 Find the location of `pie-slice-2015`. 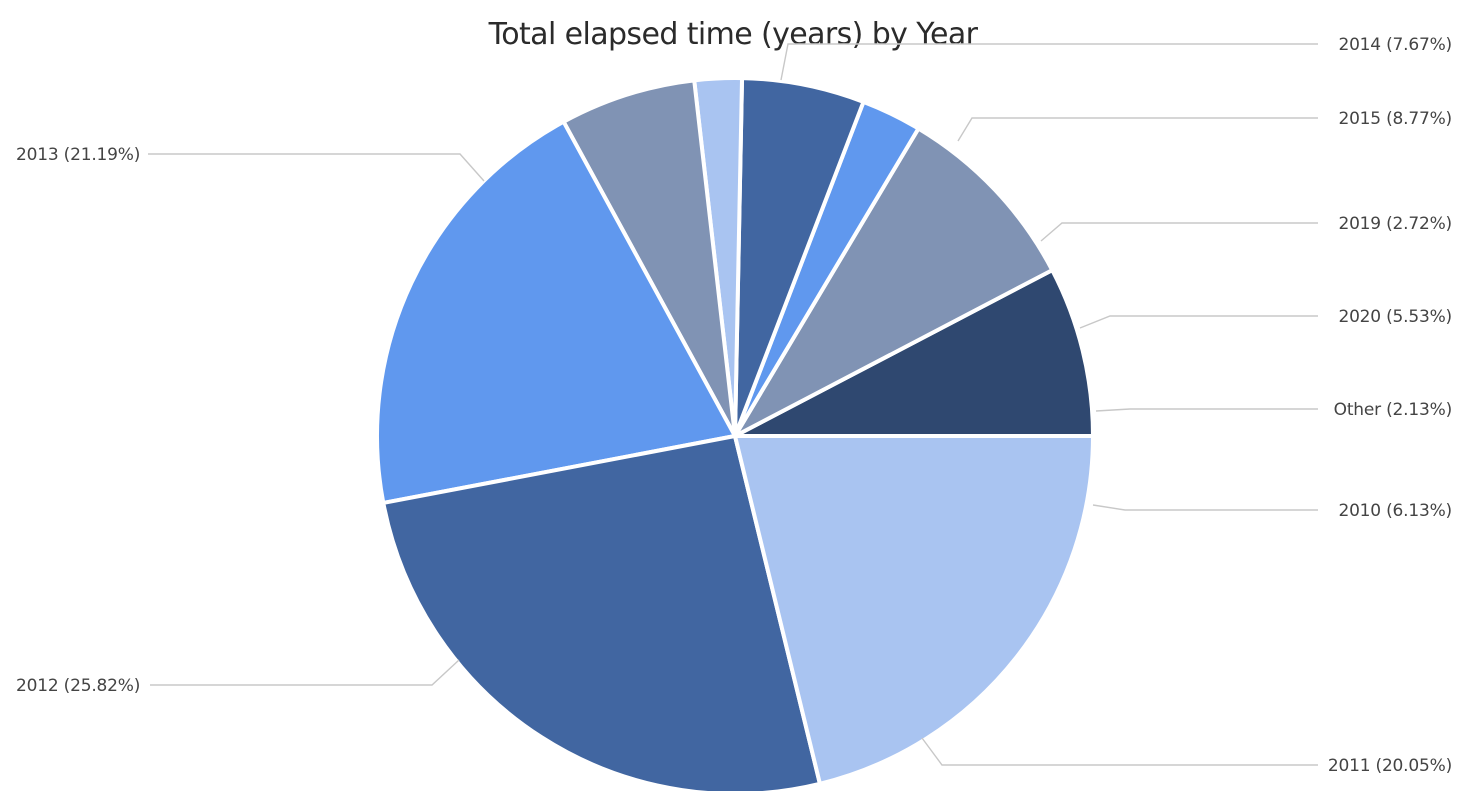

pie-slice-2015 is located at coordinates (894, 282).